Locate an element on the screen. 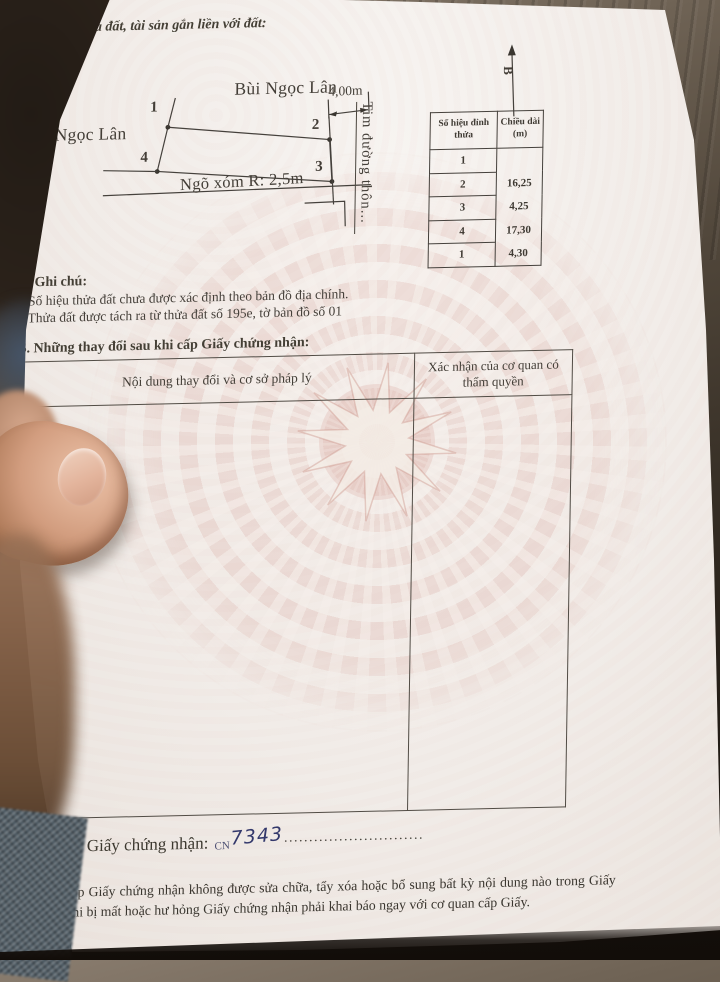  watermark-star is located at coordinates (377, 442).